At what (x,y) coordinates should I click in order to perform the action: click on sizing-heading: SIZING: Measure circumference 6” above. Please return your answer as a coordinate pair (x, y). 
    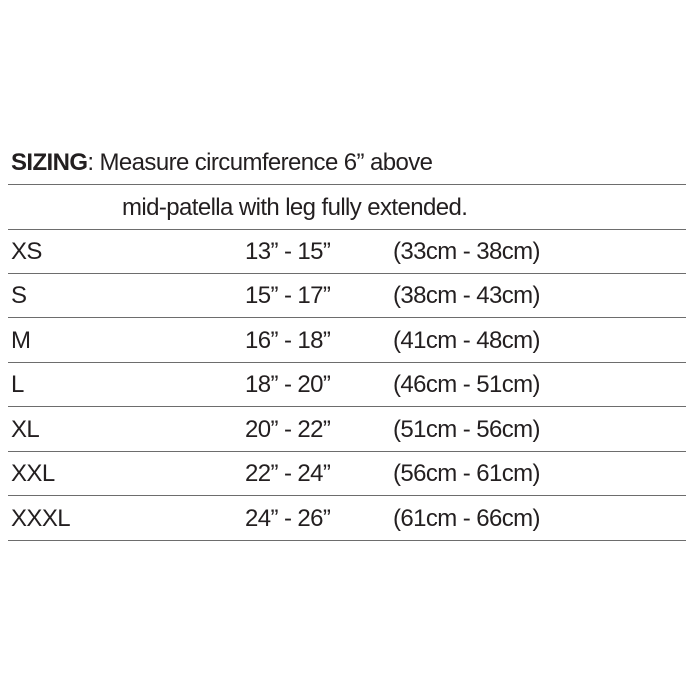
    Looking at the image, I should click on (222, 163).